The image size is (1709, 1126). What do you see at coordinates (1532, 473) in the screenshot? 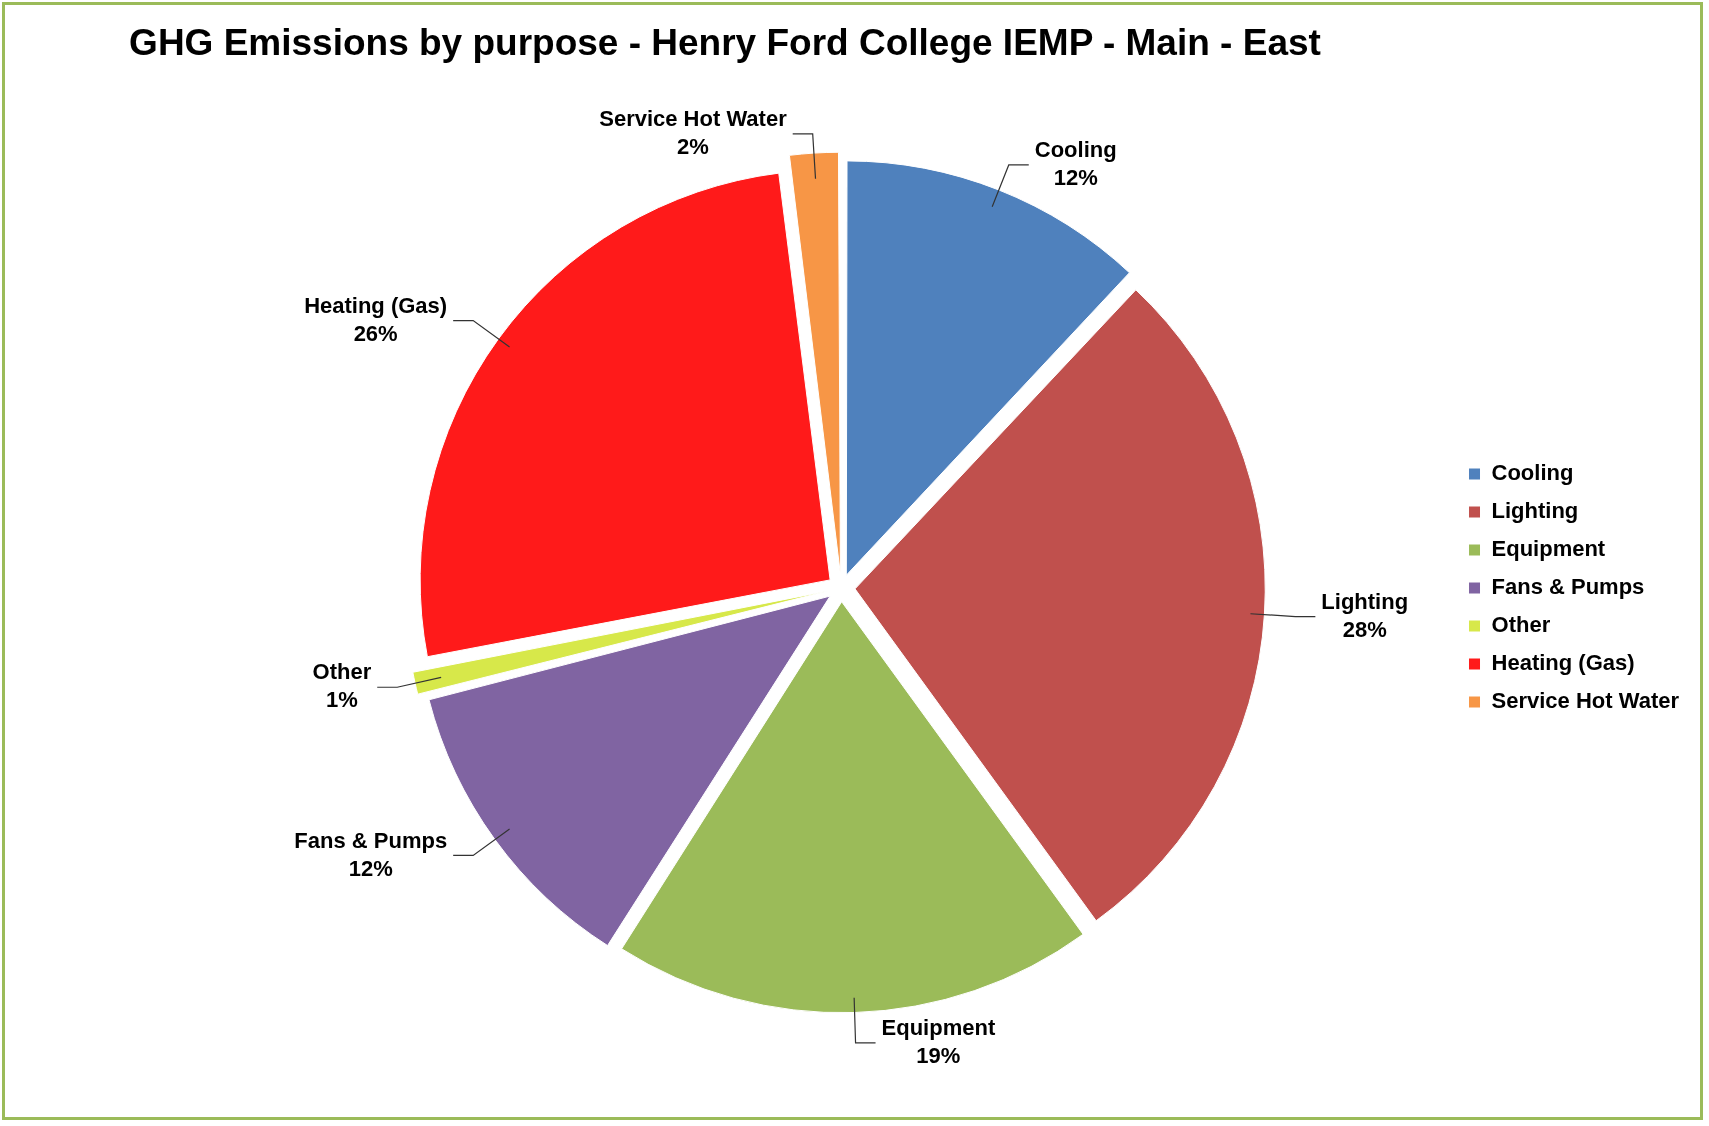
I see `legend-label: Cooling` at bounding box center [1532, 473].